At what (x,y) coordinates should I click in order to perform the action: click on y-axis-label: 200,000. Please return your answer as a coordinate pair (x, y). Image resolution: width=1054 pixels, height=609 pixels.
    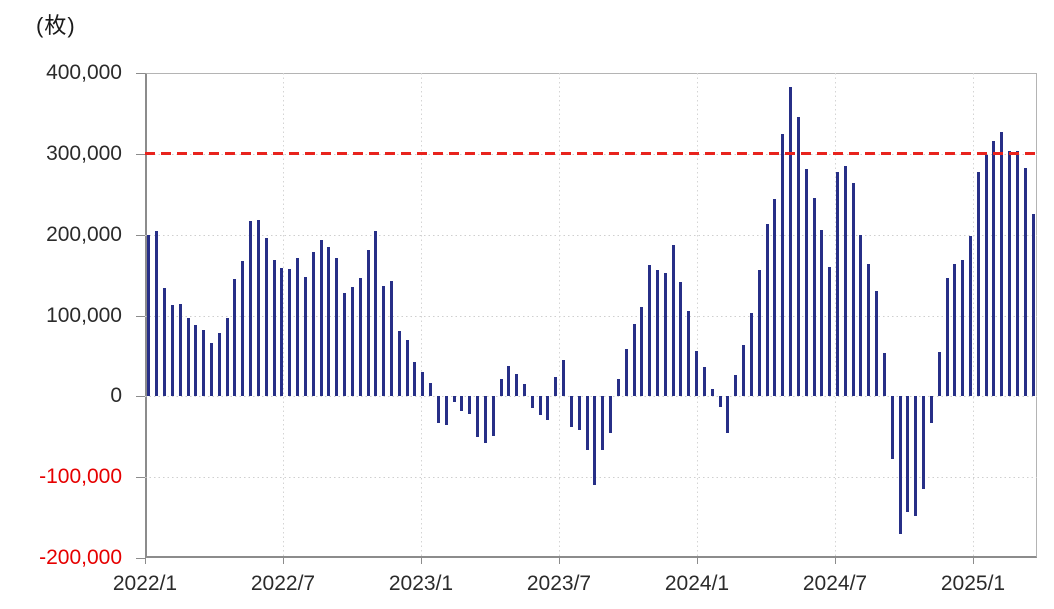
    Looking at the image, I should click on (84, 234).